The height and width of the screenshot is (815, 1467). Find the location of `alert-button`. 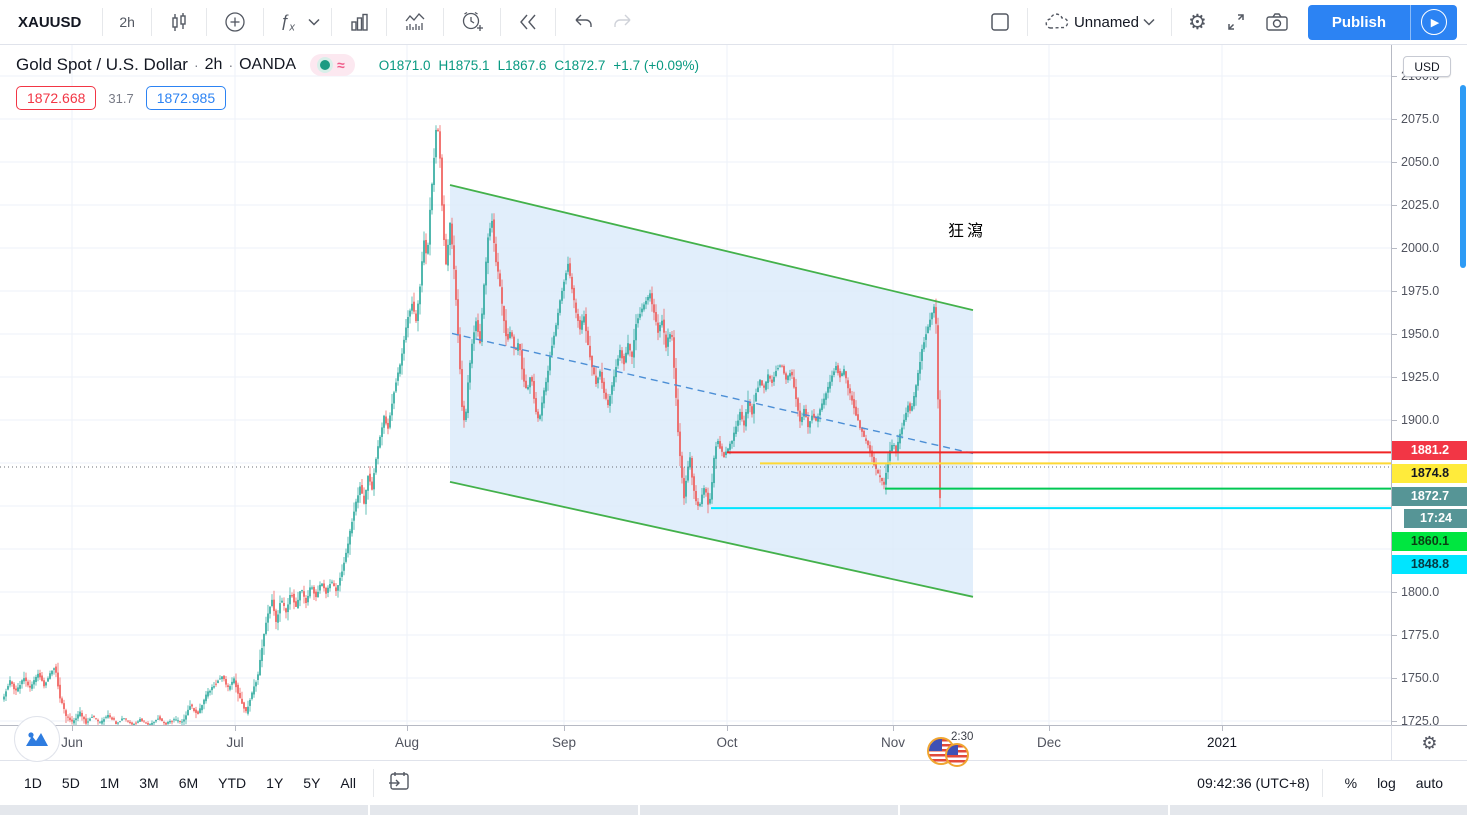

alert-button is located at coordinates (472, 22).